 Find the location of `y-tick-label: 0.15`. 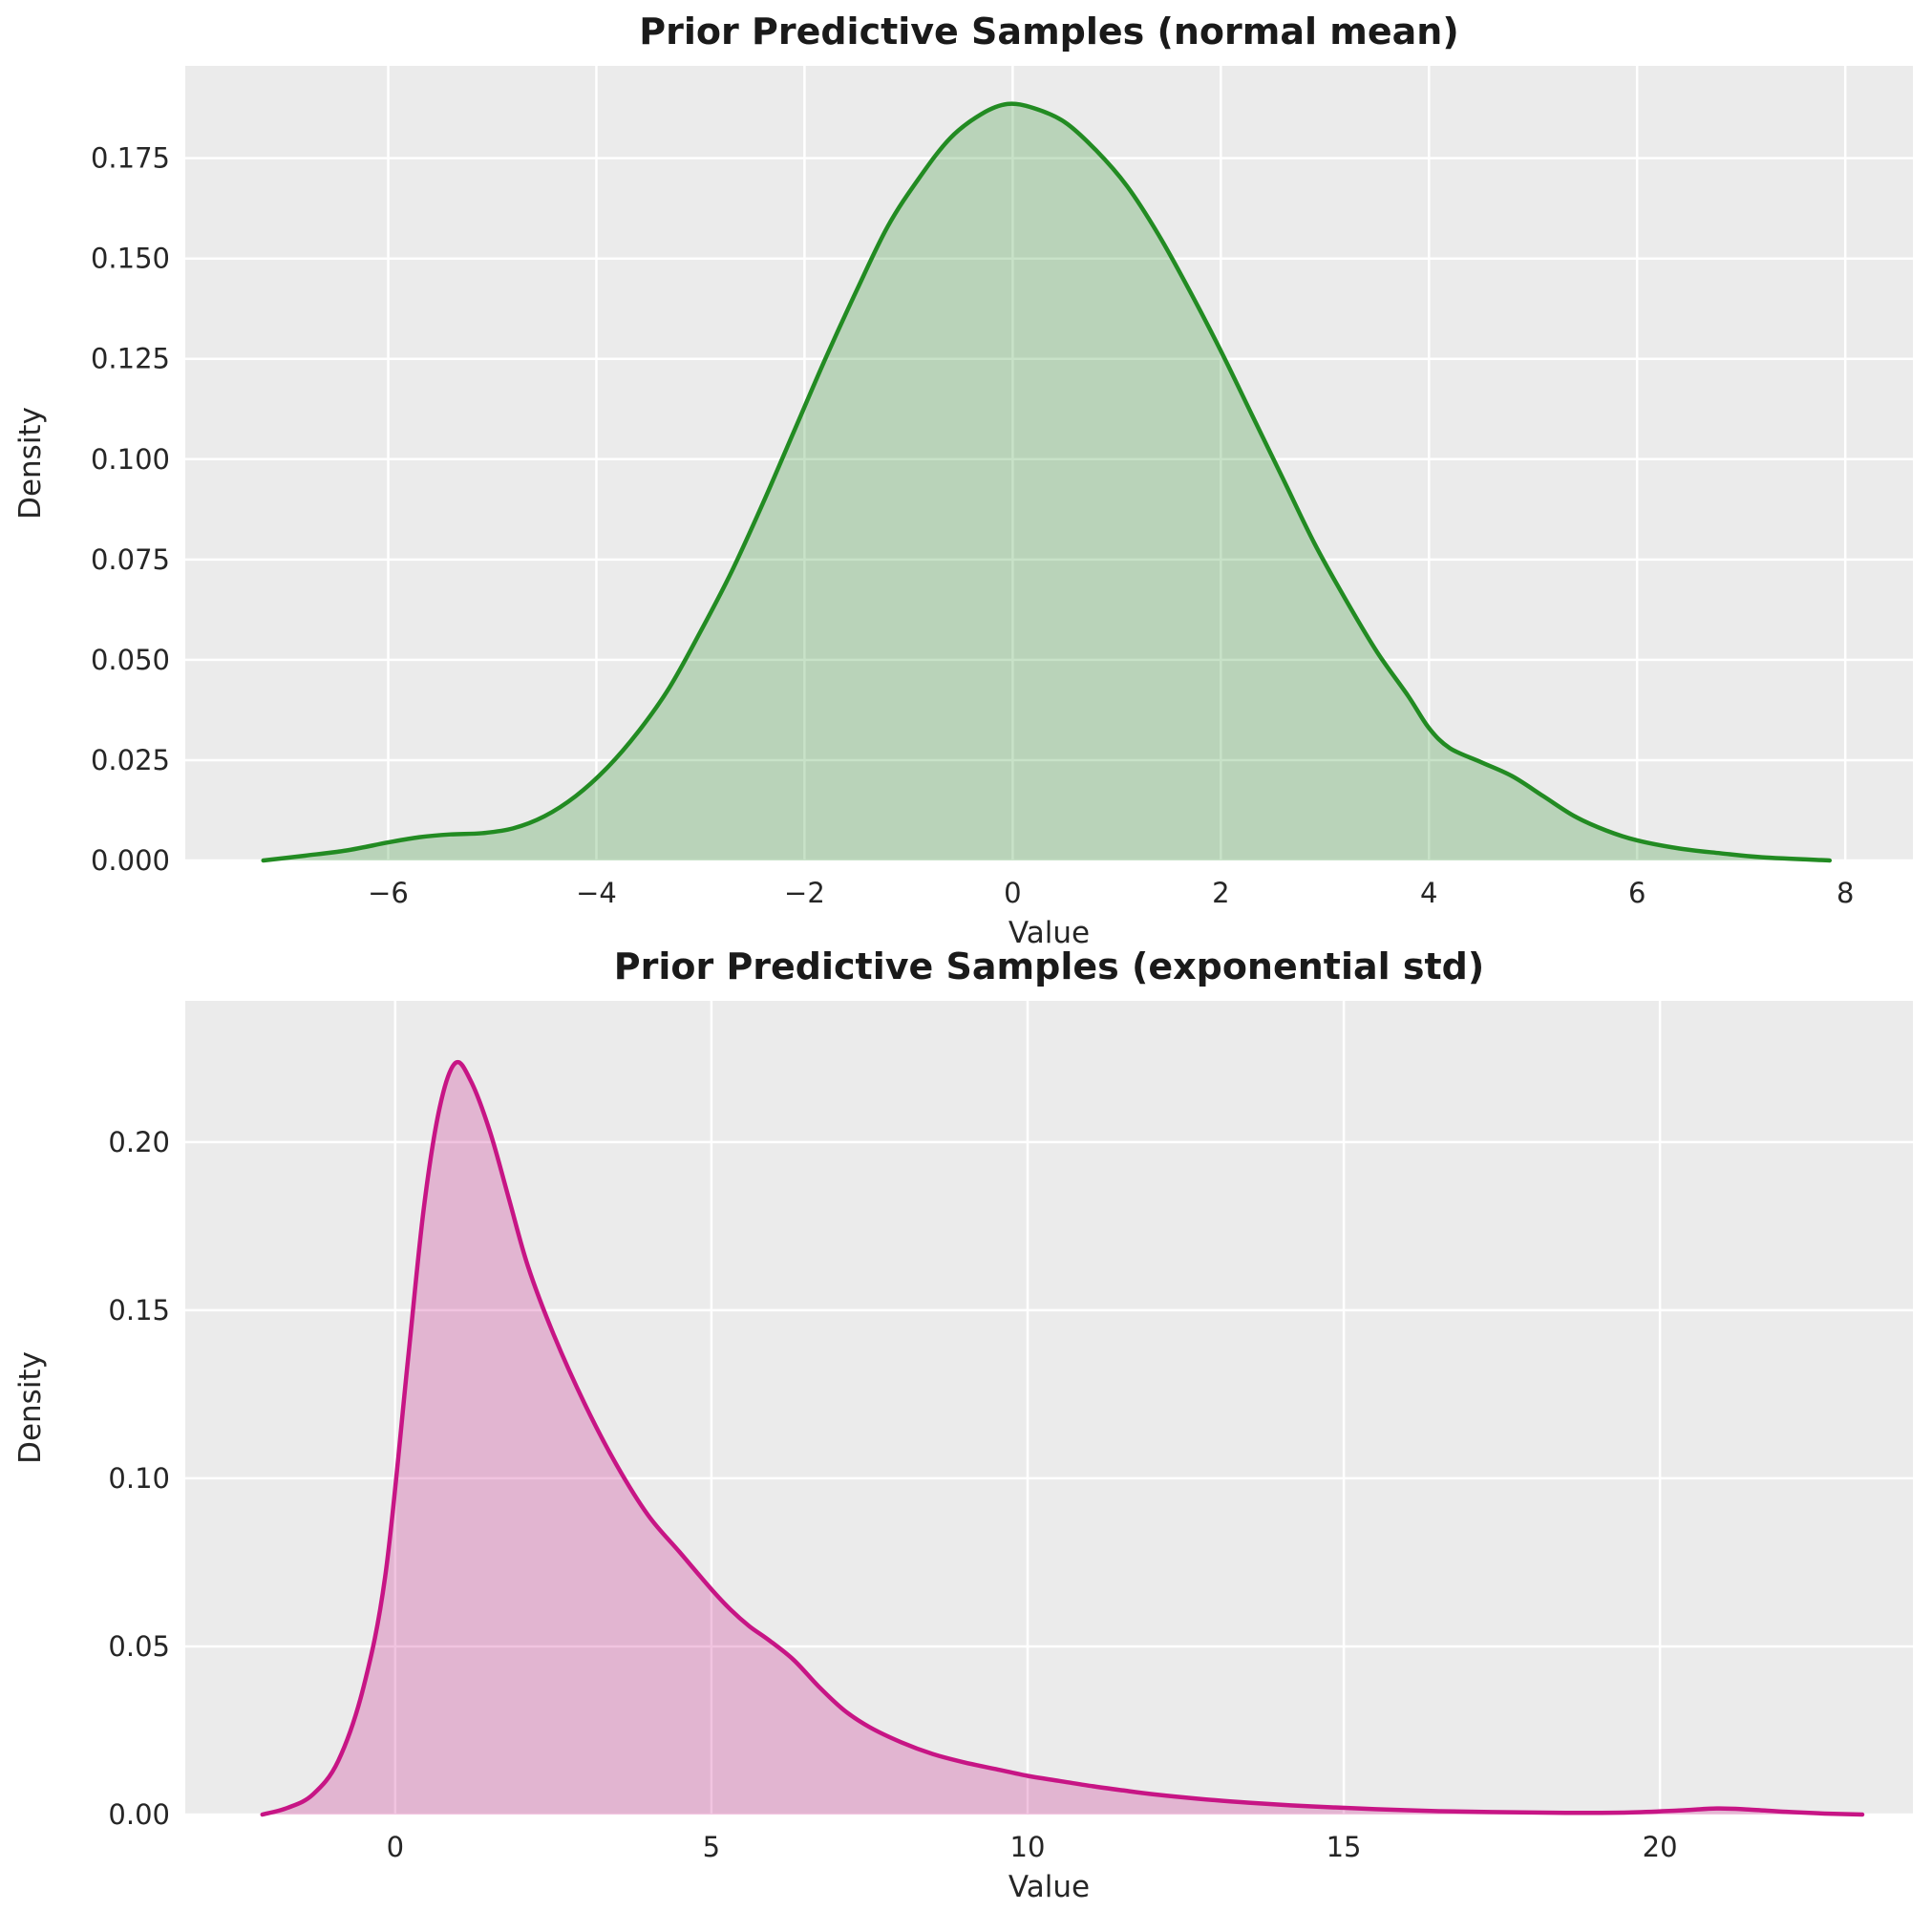

y-tick-label: 0.15 is located at coordinates (139, 1310).